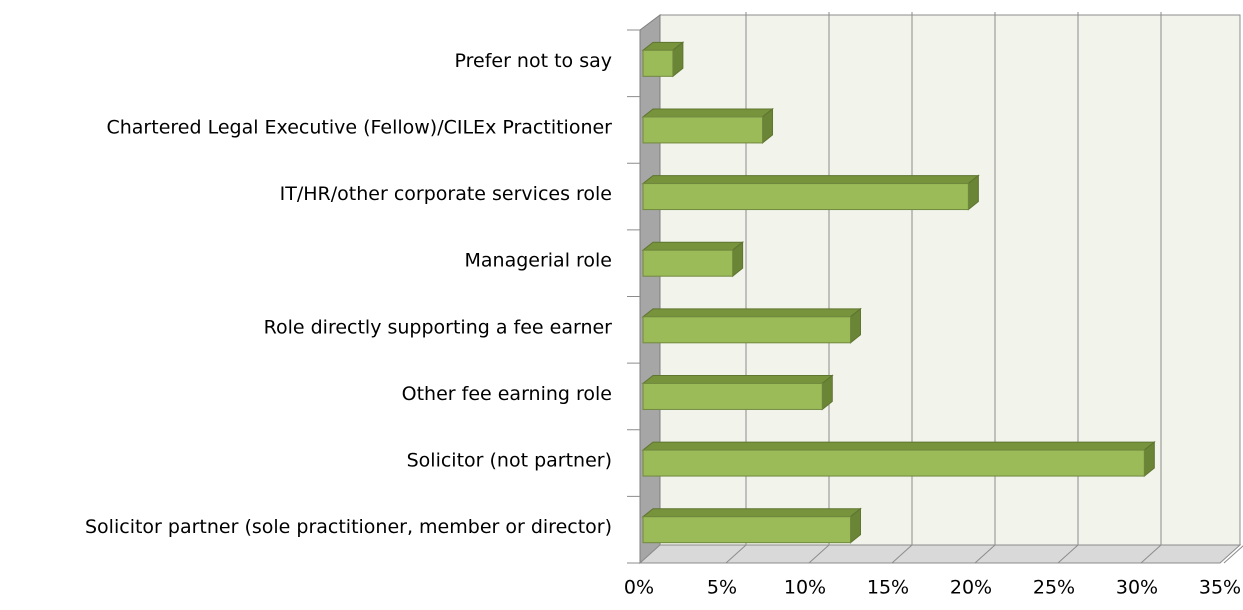 Image resolution: width=1243 pixels, height=610 pixels. What do you see at coordinates (446, 194) in the screenshot?
I see `y-tick-label: IT/HR/other corporate services role` at bounding box center [446, 194].